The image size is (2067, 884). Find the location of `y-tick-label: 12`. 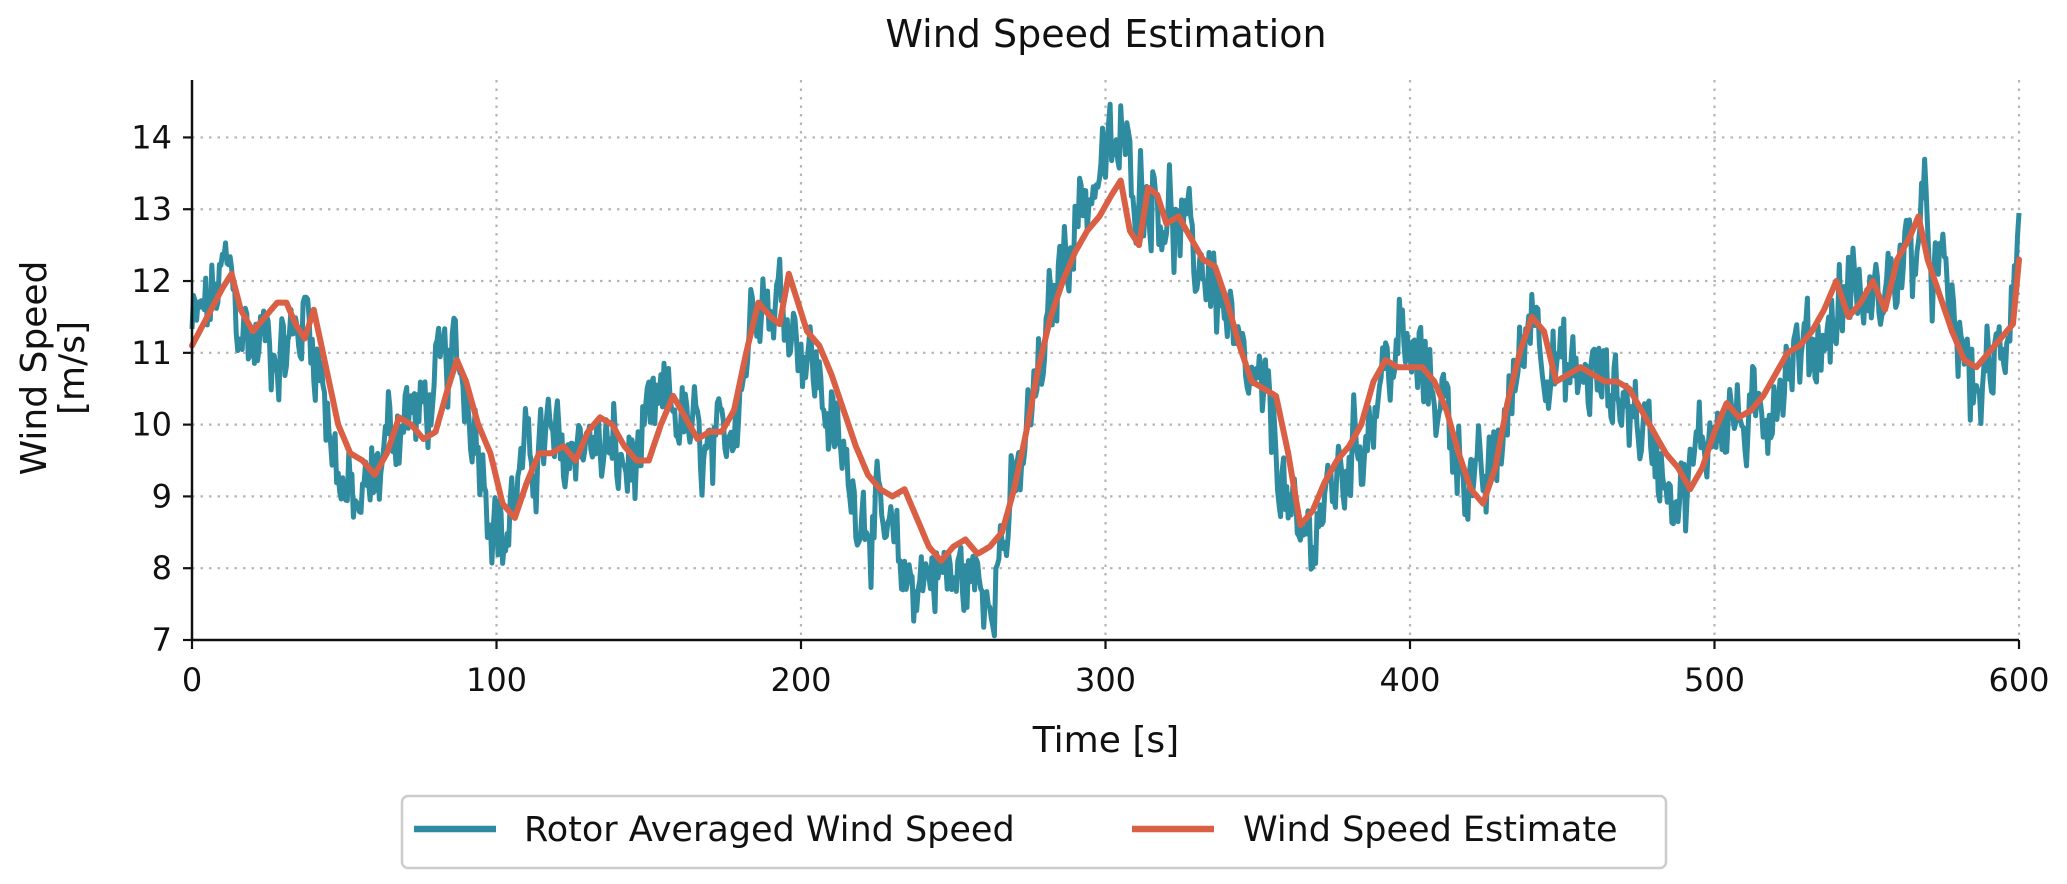

y-tick-label: 12 is located at coordinates (151, 281).